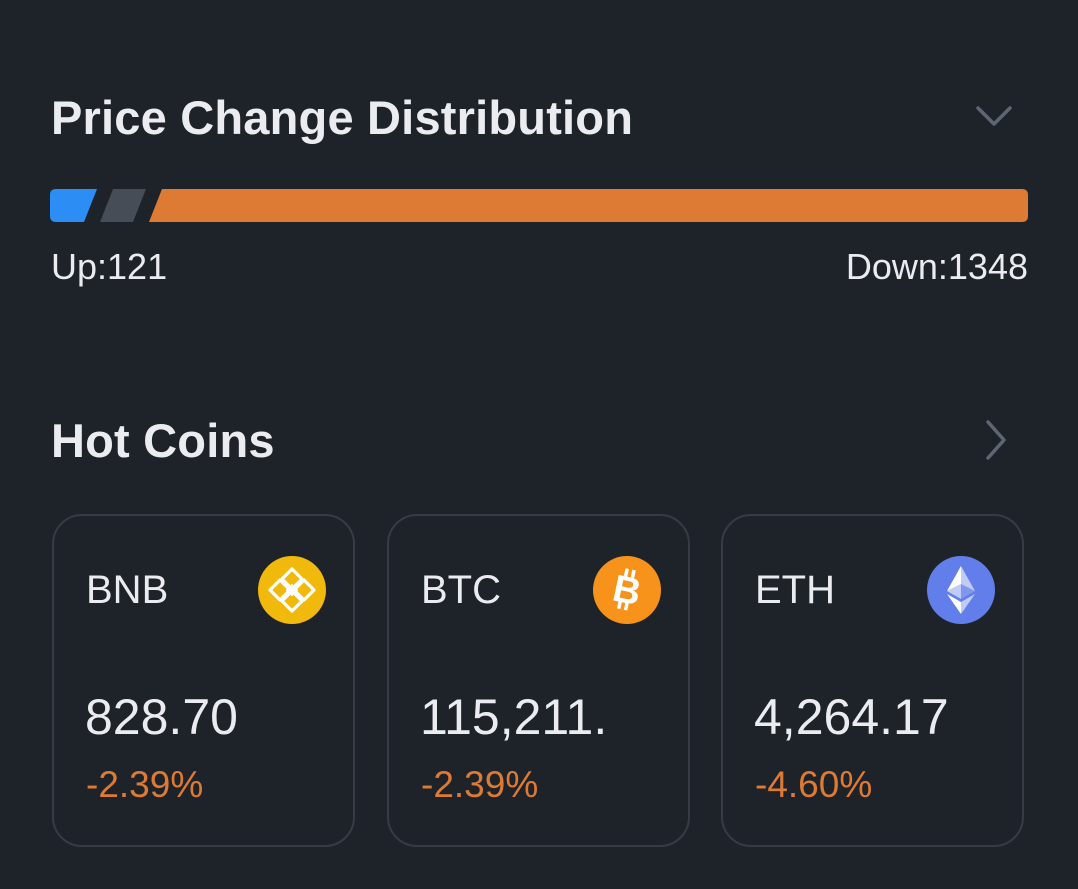 The height and width of the screenshot is (889, 1078). I want to click on coin-price: 4,264.17, so click(851, 717).